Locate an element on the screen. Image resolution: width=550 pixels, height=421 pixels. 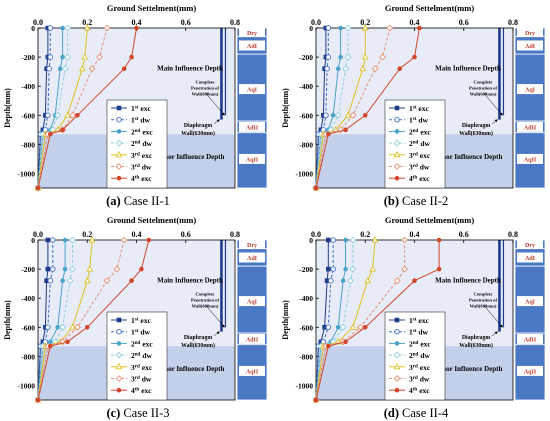
legend-label: 1st dw is located at coordinates (141, 332).